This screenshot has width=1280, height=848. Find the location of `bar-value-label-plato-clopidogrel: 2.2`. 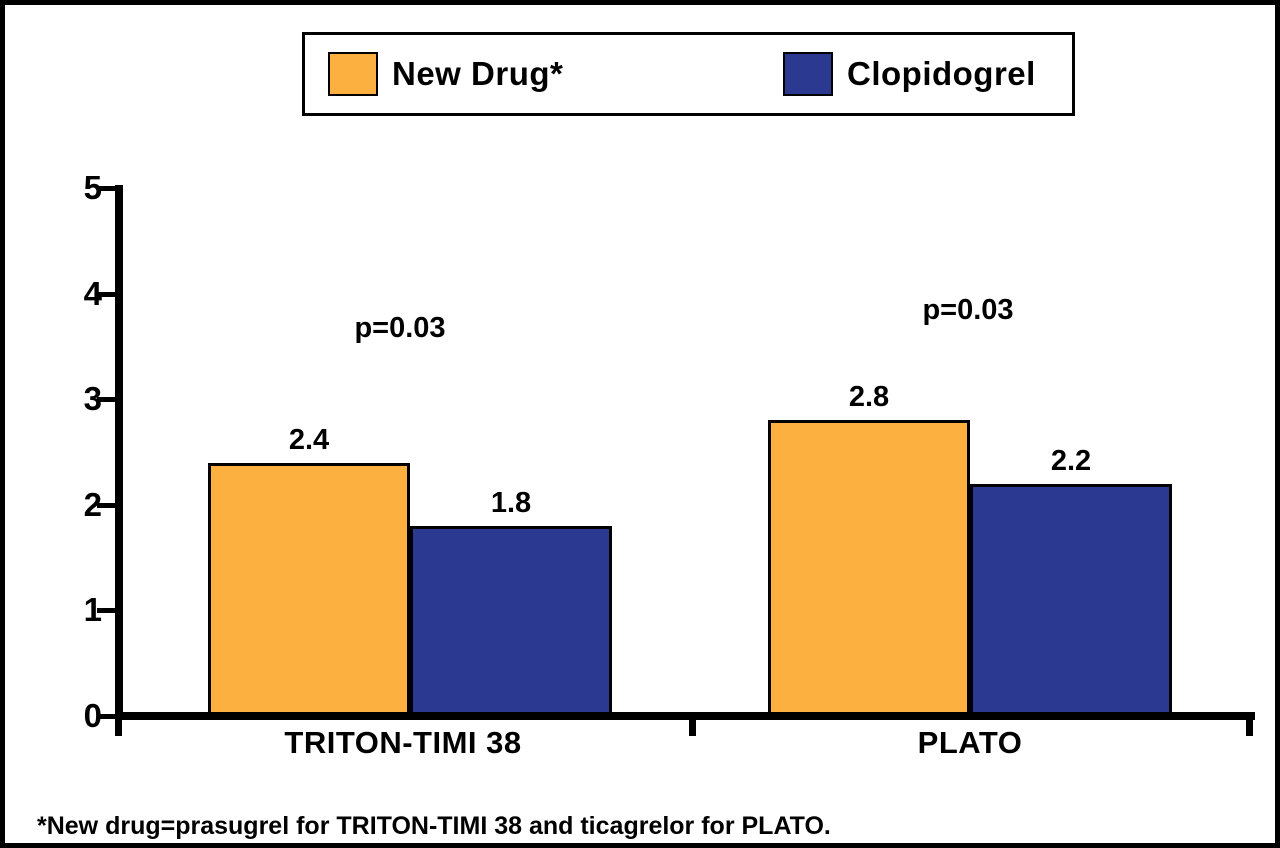

bar-value-label-plato-clopidogrel: 2.2 is located at coordinates (1071, 461).